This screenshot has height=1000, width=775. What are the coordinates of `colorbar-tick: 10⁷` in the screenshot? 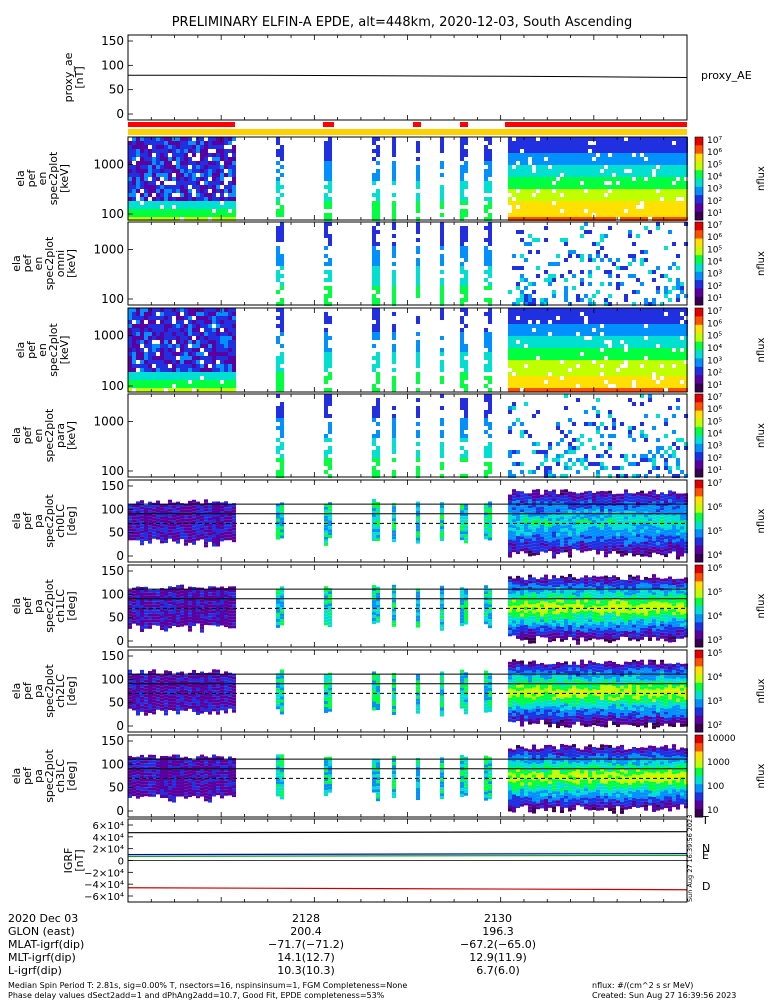 It's located at (714, 141).